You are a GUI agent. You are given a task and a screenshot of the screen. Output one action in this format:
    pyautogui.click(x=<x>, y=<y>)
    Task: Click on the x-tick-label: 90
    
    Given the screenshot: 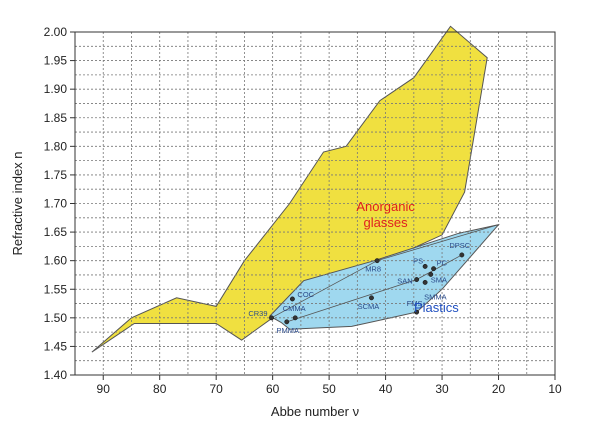 What is the action you would take?
    pyautogui.click(x=104, y=389)
    